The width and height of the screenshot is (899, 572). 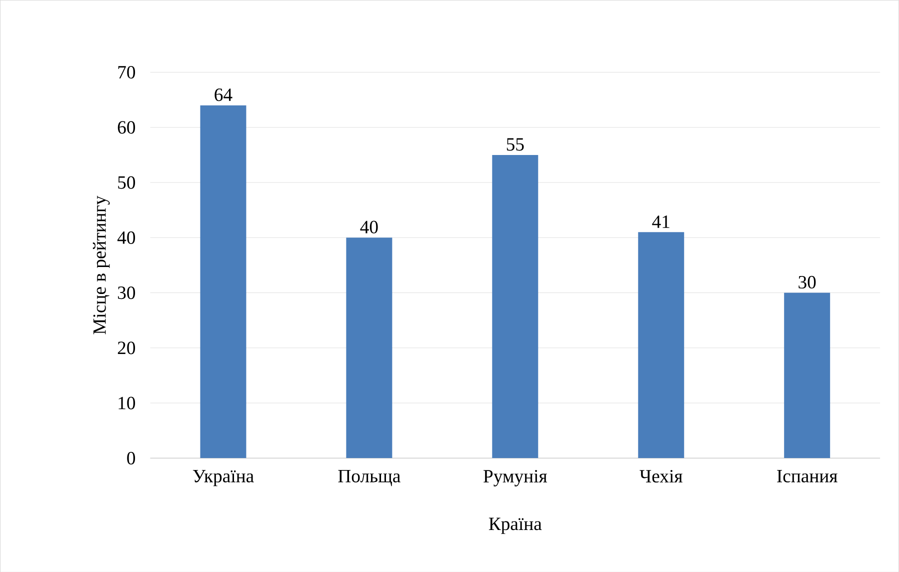 What do you see at coordinates (127, 347) in the screenshot?
I see `y-tick-label: 20` at bounding box center [127, 347].